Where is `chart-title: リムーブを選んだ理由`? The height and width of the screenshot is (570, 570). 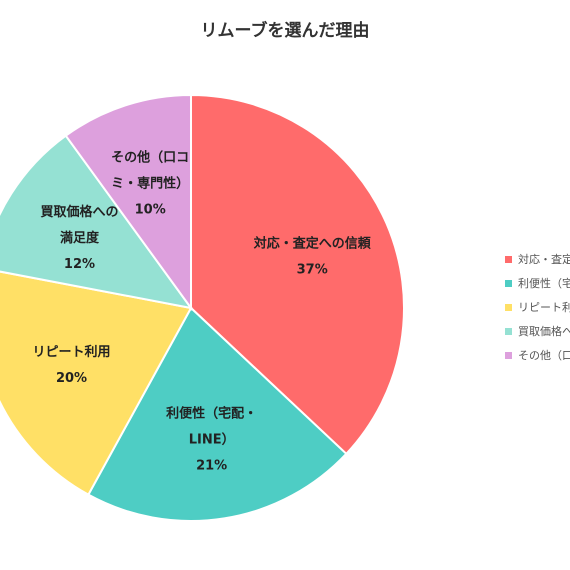 chart-title: リムーブを選んだ理由 is located at coordinates (285, 30).